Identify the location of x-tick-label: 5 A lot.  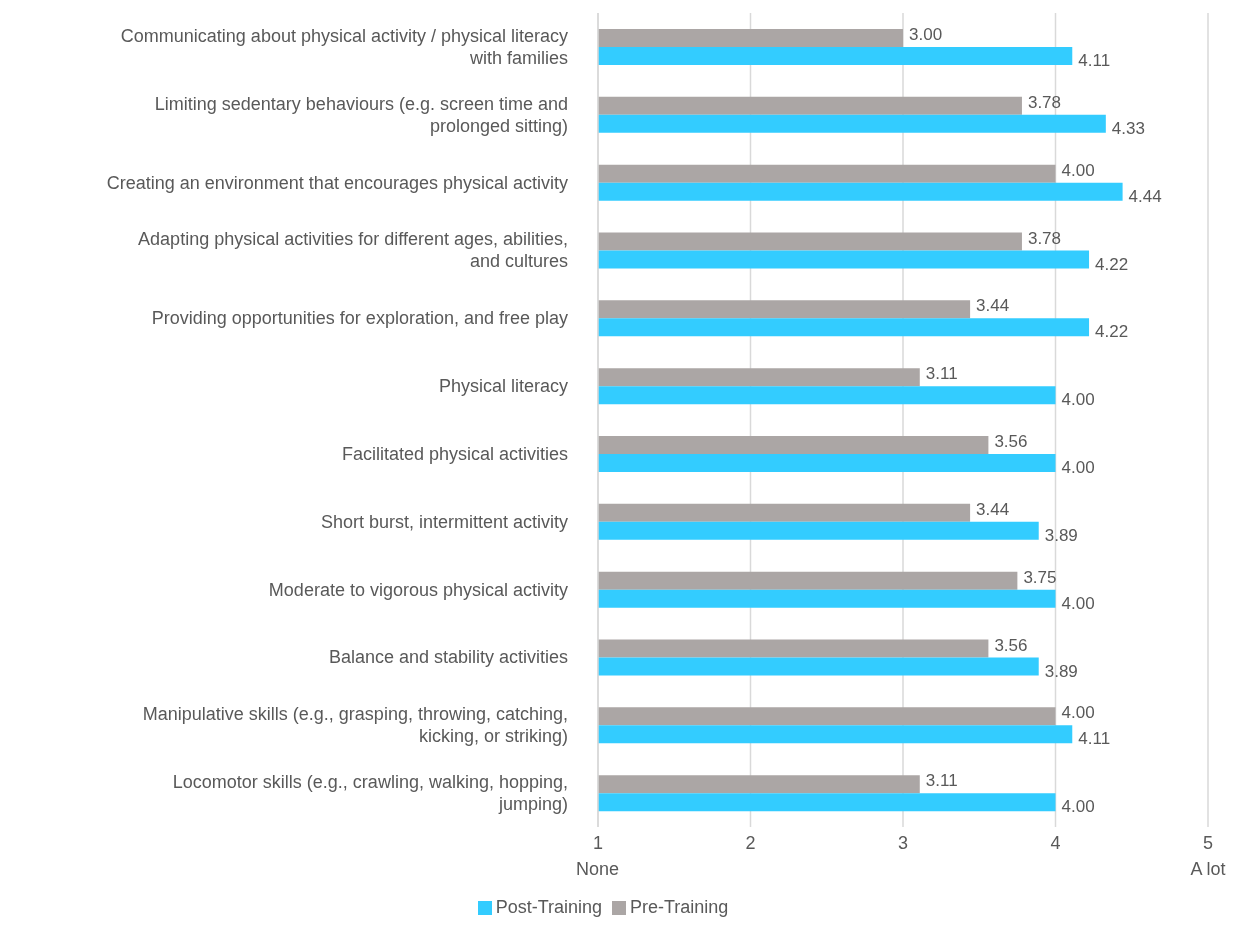
(1208, 856).